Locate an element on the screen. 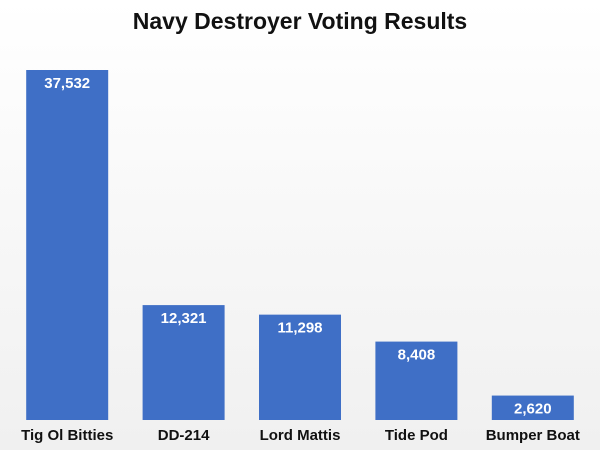 Image resolution: width=600 pixels, height=450 pixels. value-label: 37,532 is located at coordinates (67, 83).